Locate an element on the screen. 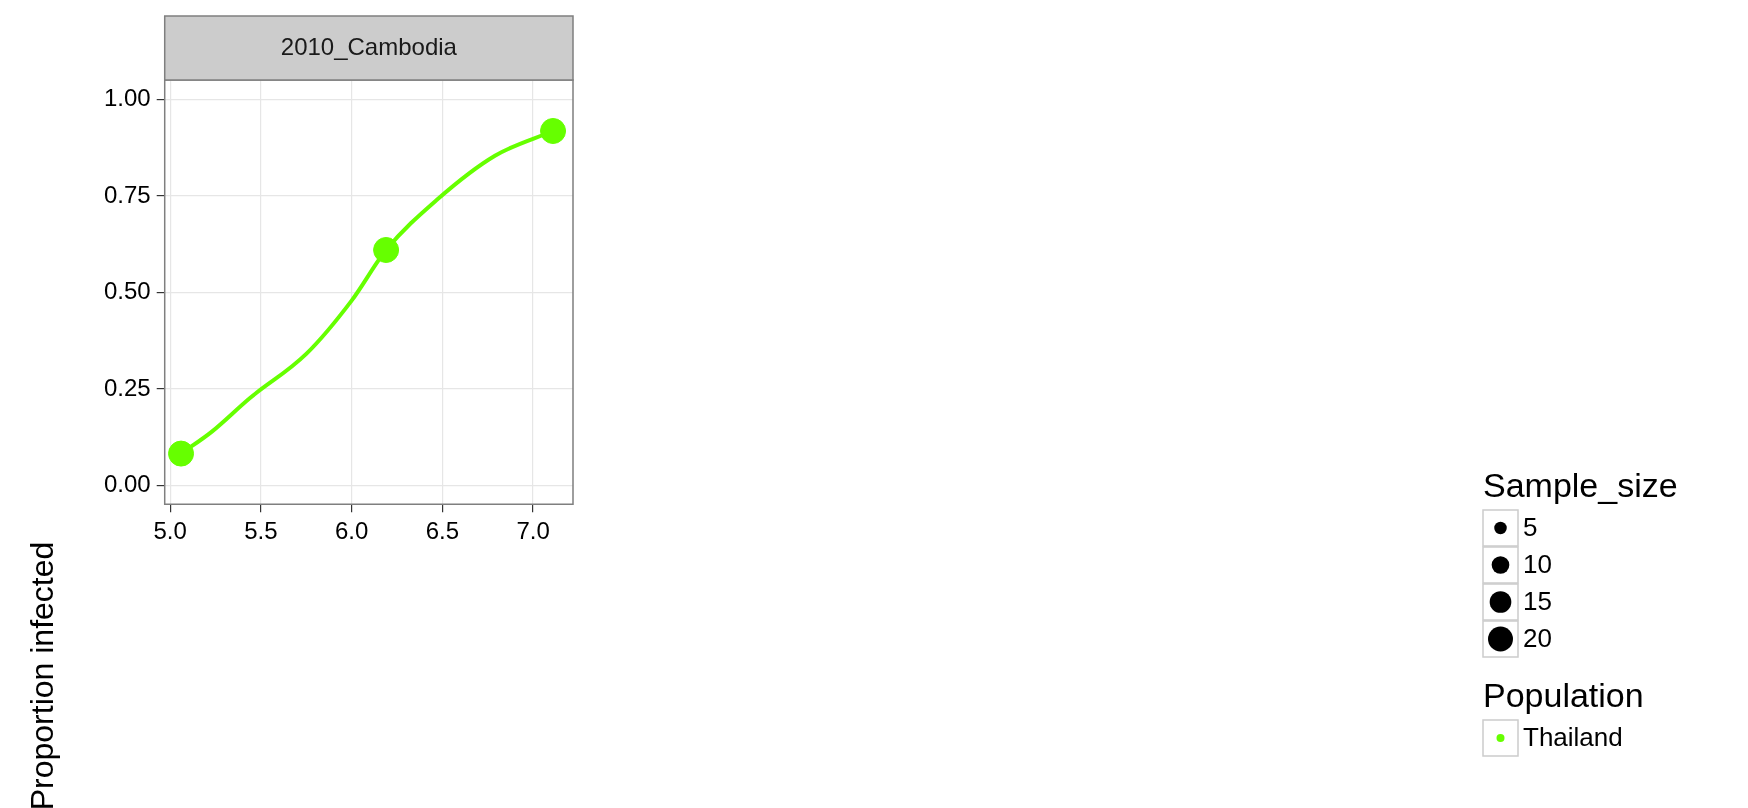 Image resolution: width=1748 pixels, height=808 pixels. legend-label: 15 is located at coordinates (1537, 601).